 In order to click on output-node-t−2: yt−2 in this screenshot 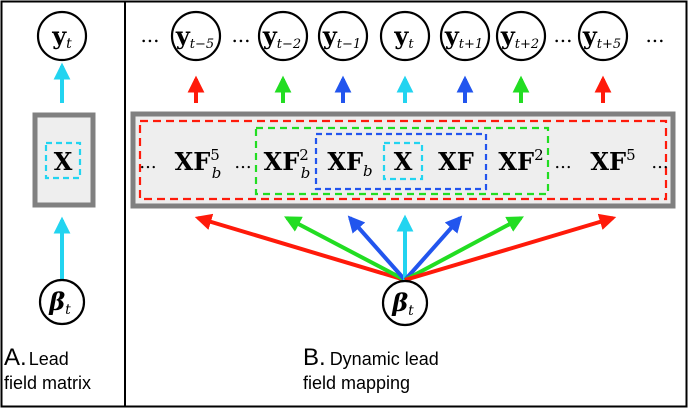, I will do `click(283, 36)`.